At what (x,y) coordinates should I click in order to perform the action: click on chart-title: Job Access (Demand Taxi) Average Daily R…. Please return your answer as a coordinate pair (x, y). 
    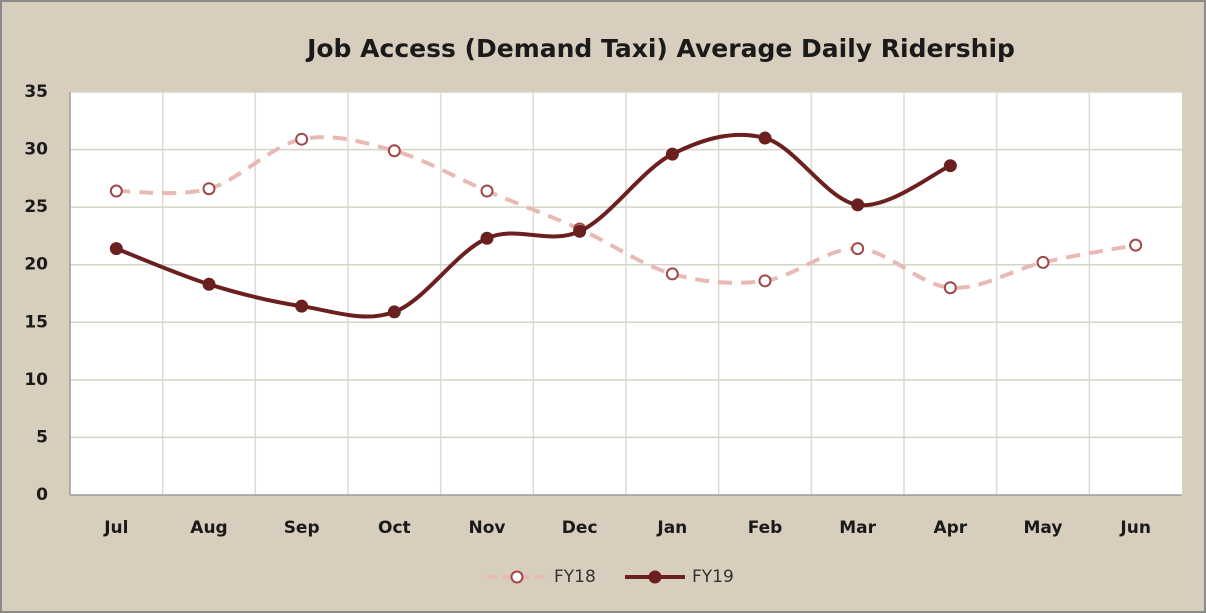
    Looking at the image, I should click on (660, 48).